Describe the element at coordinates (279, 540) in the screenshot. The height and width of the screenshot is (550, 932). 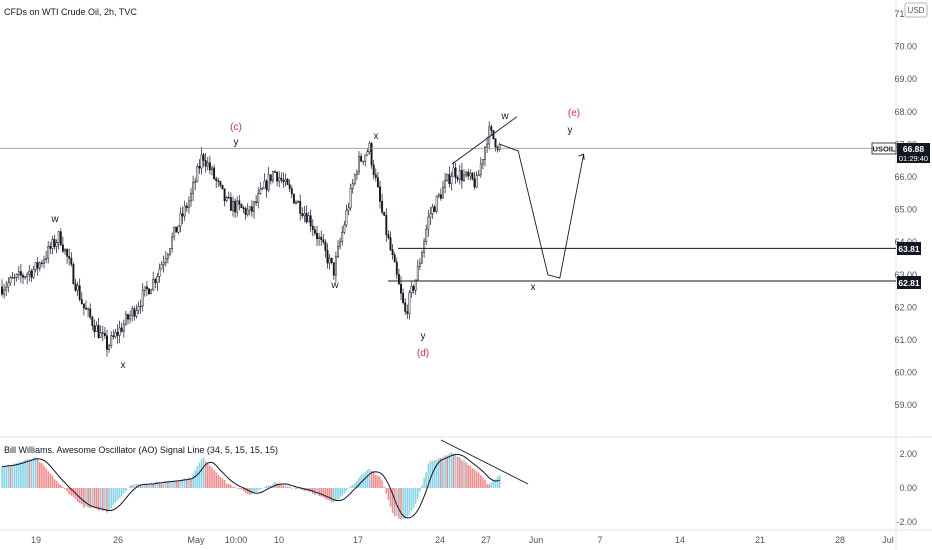
I see `time-tick-label: 10` at that location.